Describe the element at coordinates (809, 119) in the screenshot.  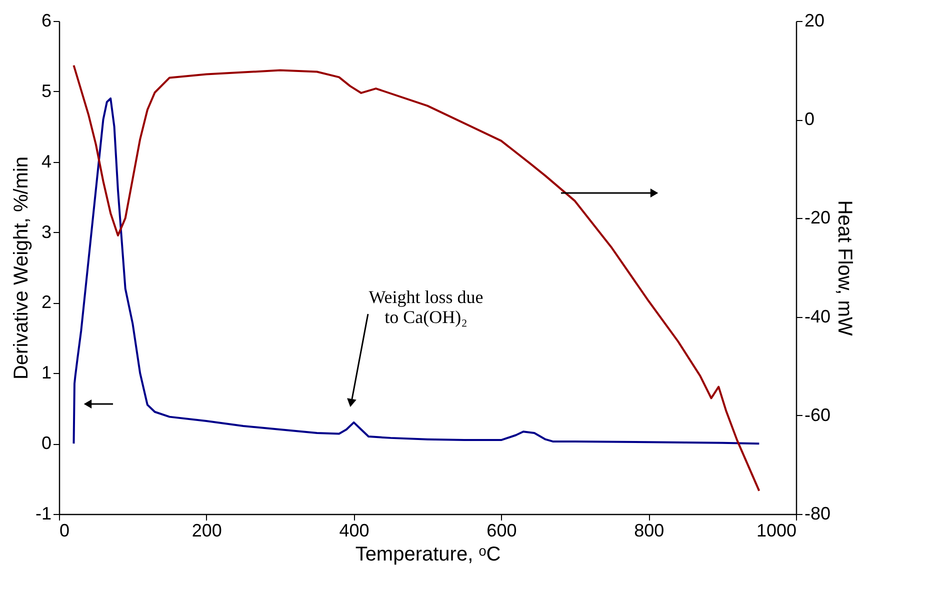
I see `y2-tick-label: 0` at that location.